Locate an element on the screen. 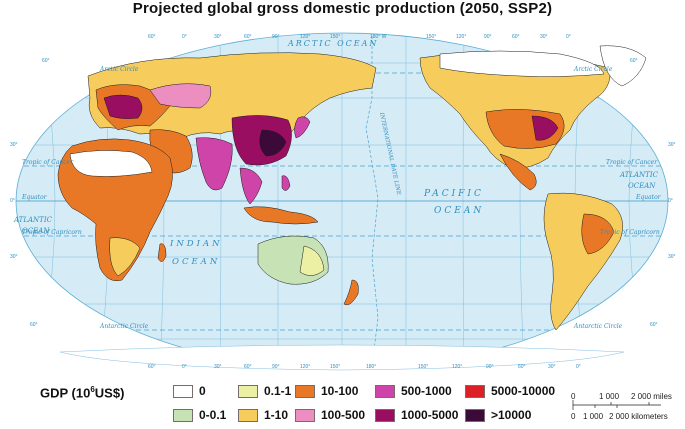  land-india is located at coordinates (214, 164).